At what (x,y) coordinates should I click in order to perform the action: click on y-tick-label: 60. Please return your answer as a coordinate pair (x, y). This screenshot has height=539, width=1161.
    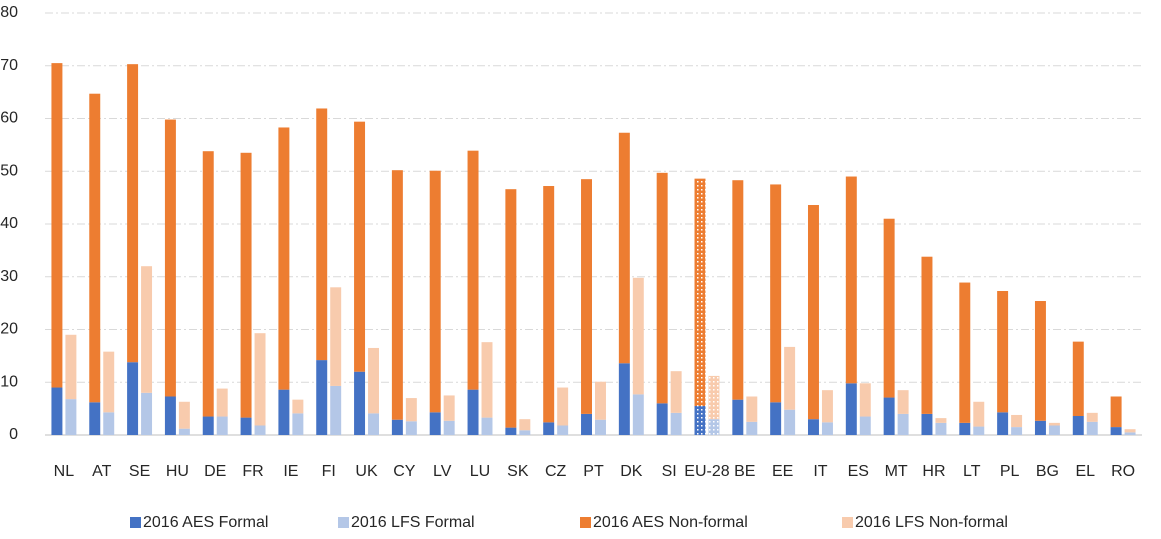
    Looking at the image, I should click on (9, 118).